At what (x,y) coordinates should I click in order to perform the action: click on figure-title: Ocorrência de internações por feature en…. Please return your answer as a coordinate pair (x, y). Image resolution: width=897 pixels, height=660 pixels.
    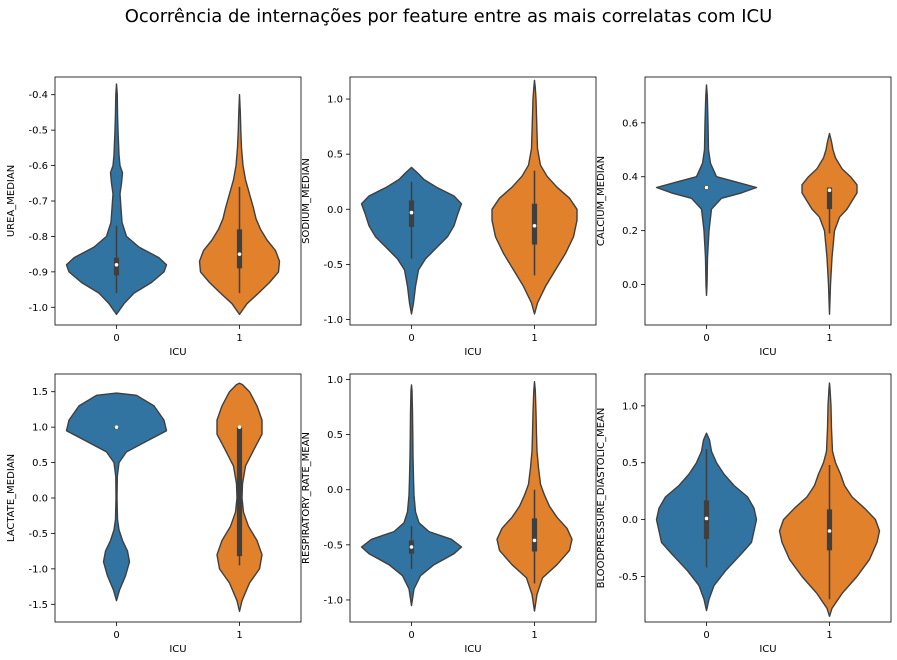
    Looking at the image, I should click on (448, 16).